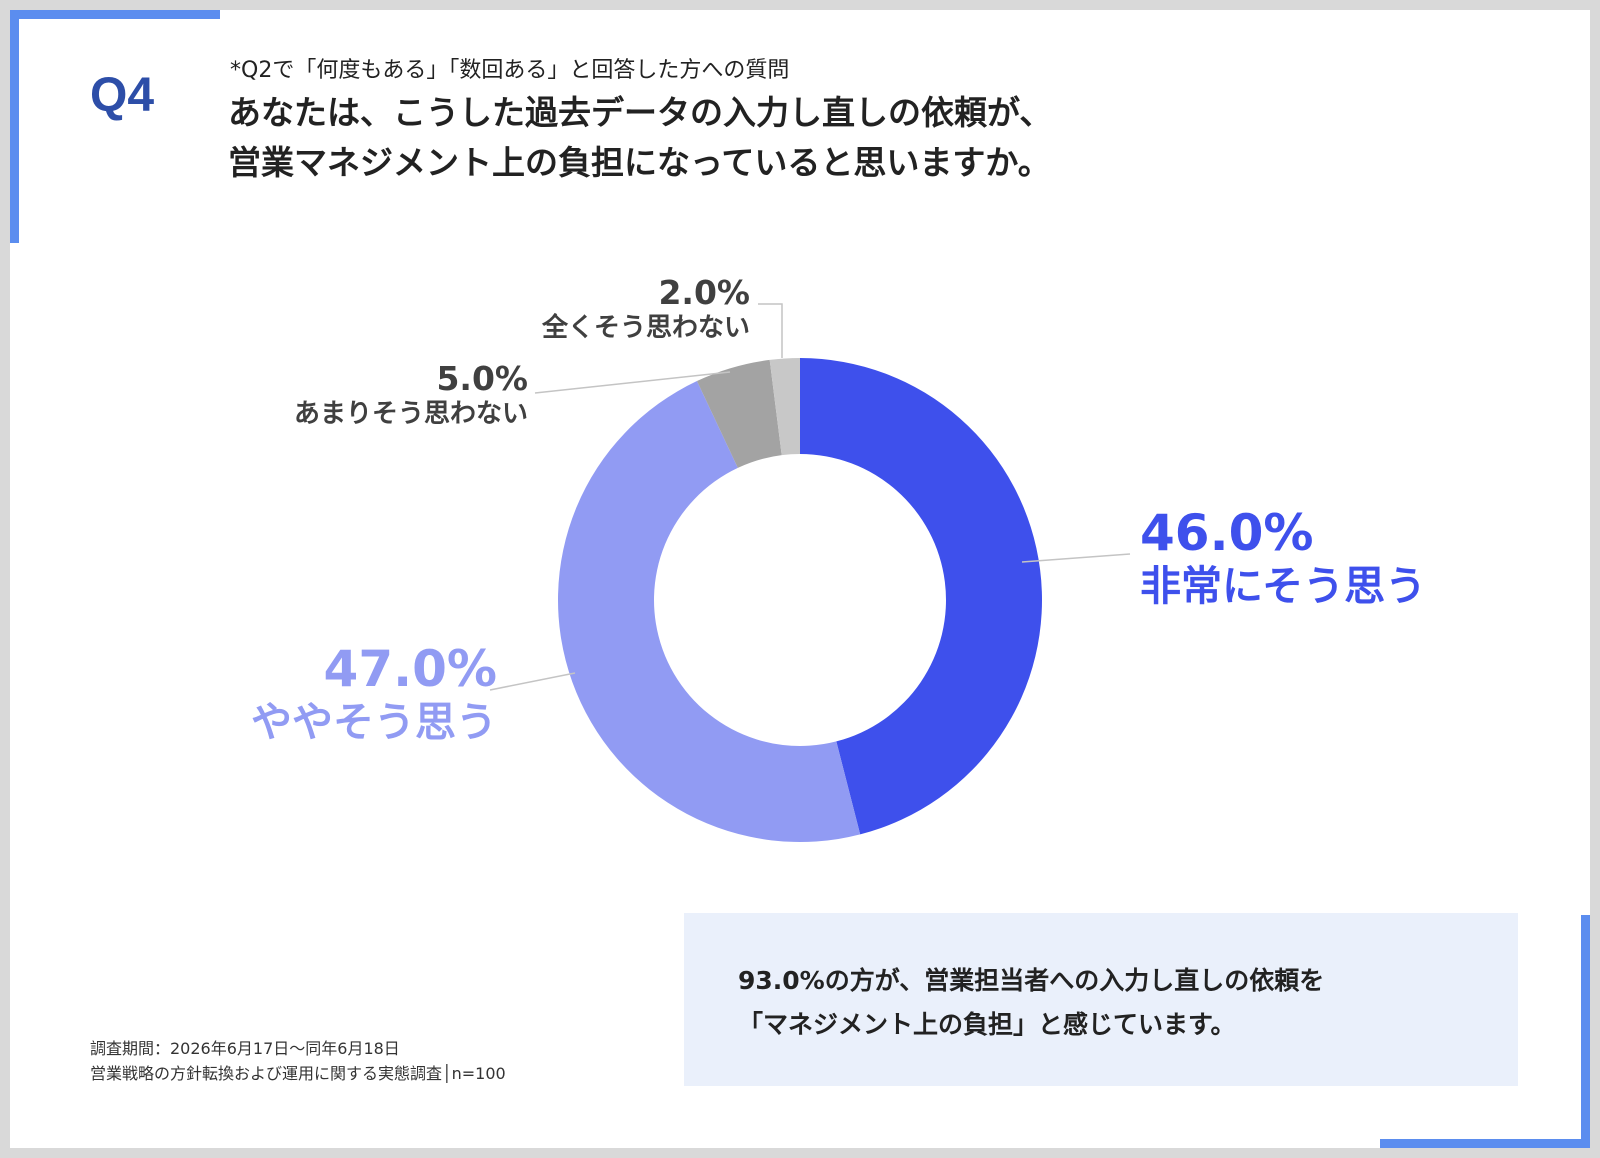 This screenshot has width=1600, height=1158. Describe the element at coordinates (784, 407) in the screenshot. I see `donut-slice-not-at-all-agree` at that location.